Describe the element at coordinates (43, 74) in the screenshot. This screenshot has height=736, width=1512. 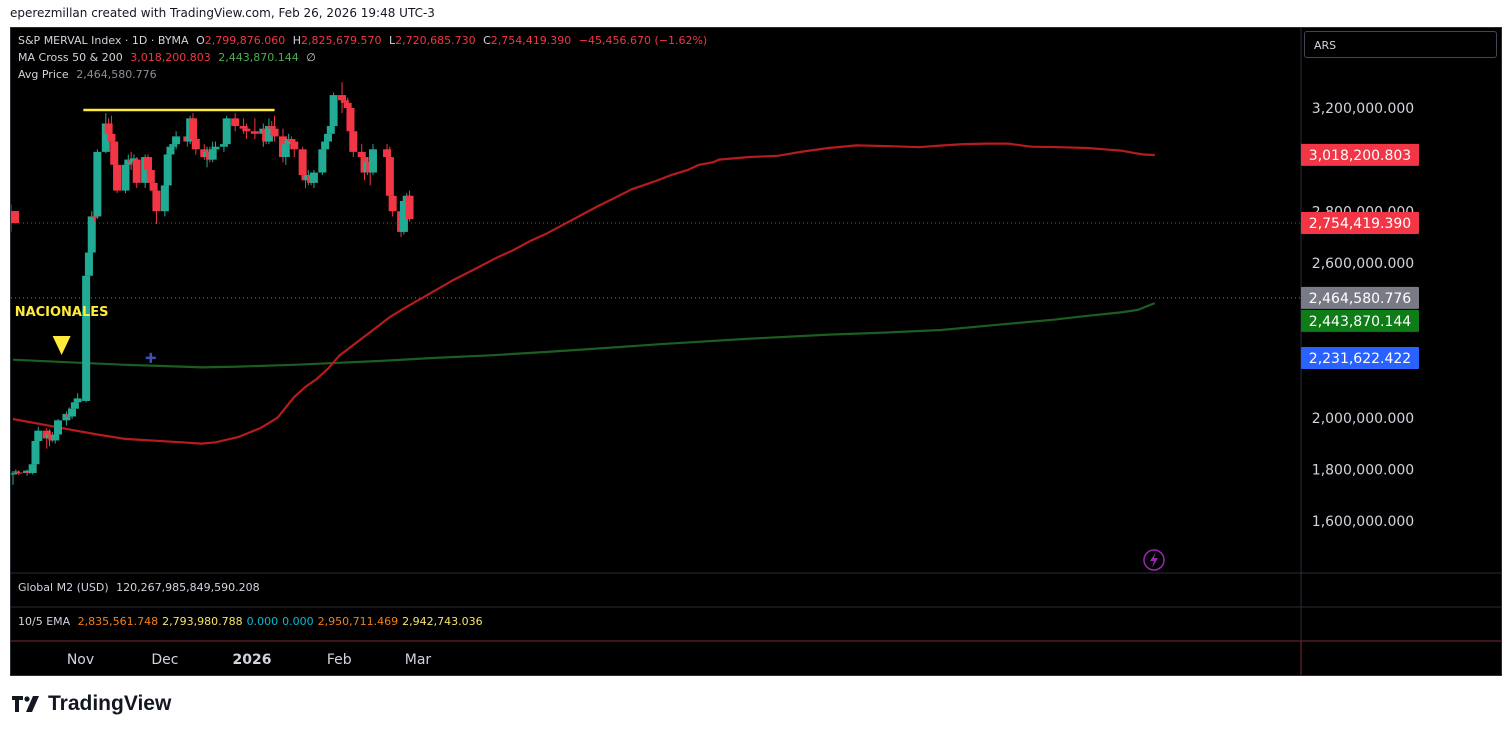
I see `avg-indicator-name: Avg Price` at that location.